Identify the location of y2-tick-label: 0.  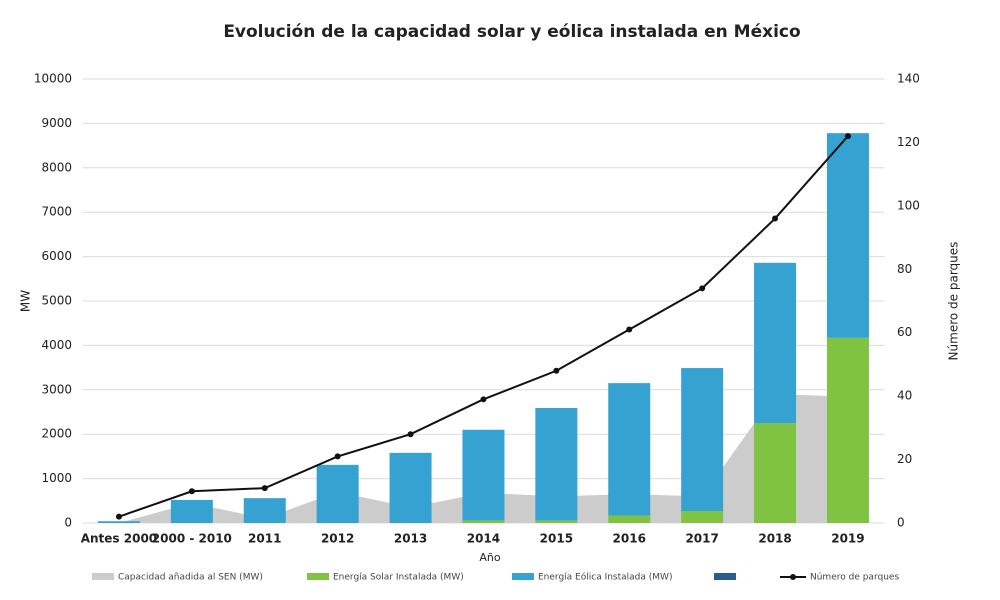
(901, 523).